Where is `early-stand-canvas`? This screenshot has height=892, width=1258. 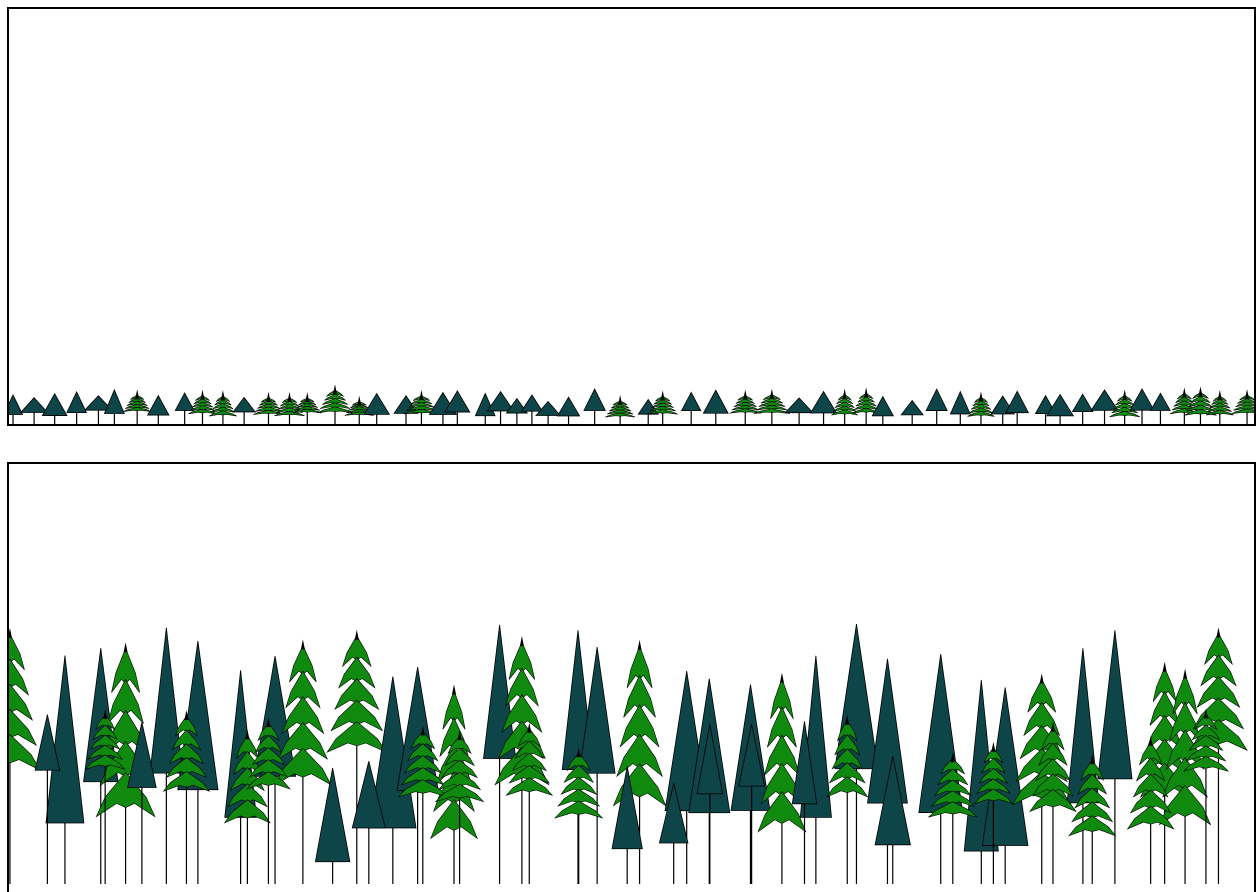
early-stand-canvas is located at coordinates (631, 404).